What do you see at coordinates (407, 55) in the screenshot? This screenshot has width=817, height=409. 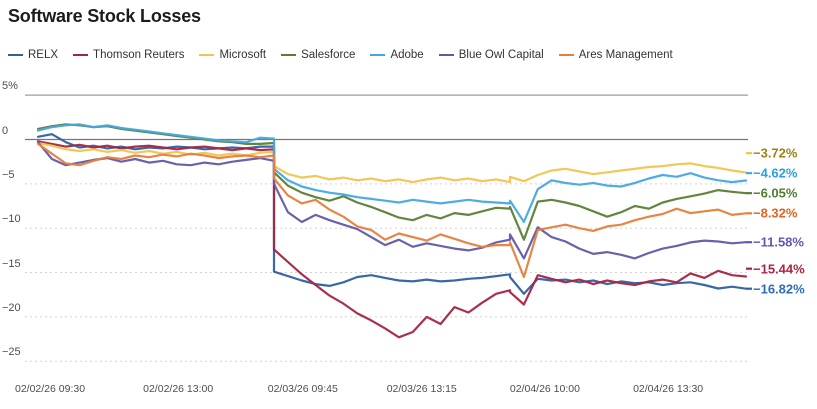 I see `legend-label: Adobe` at bounding box center [407, 55].